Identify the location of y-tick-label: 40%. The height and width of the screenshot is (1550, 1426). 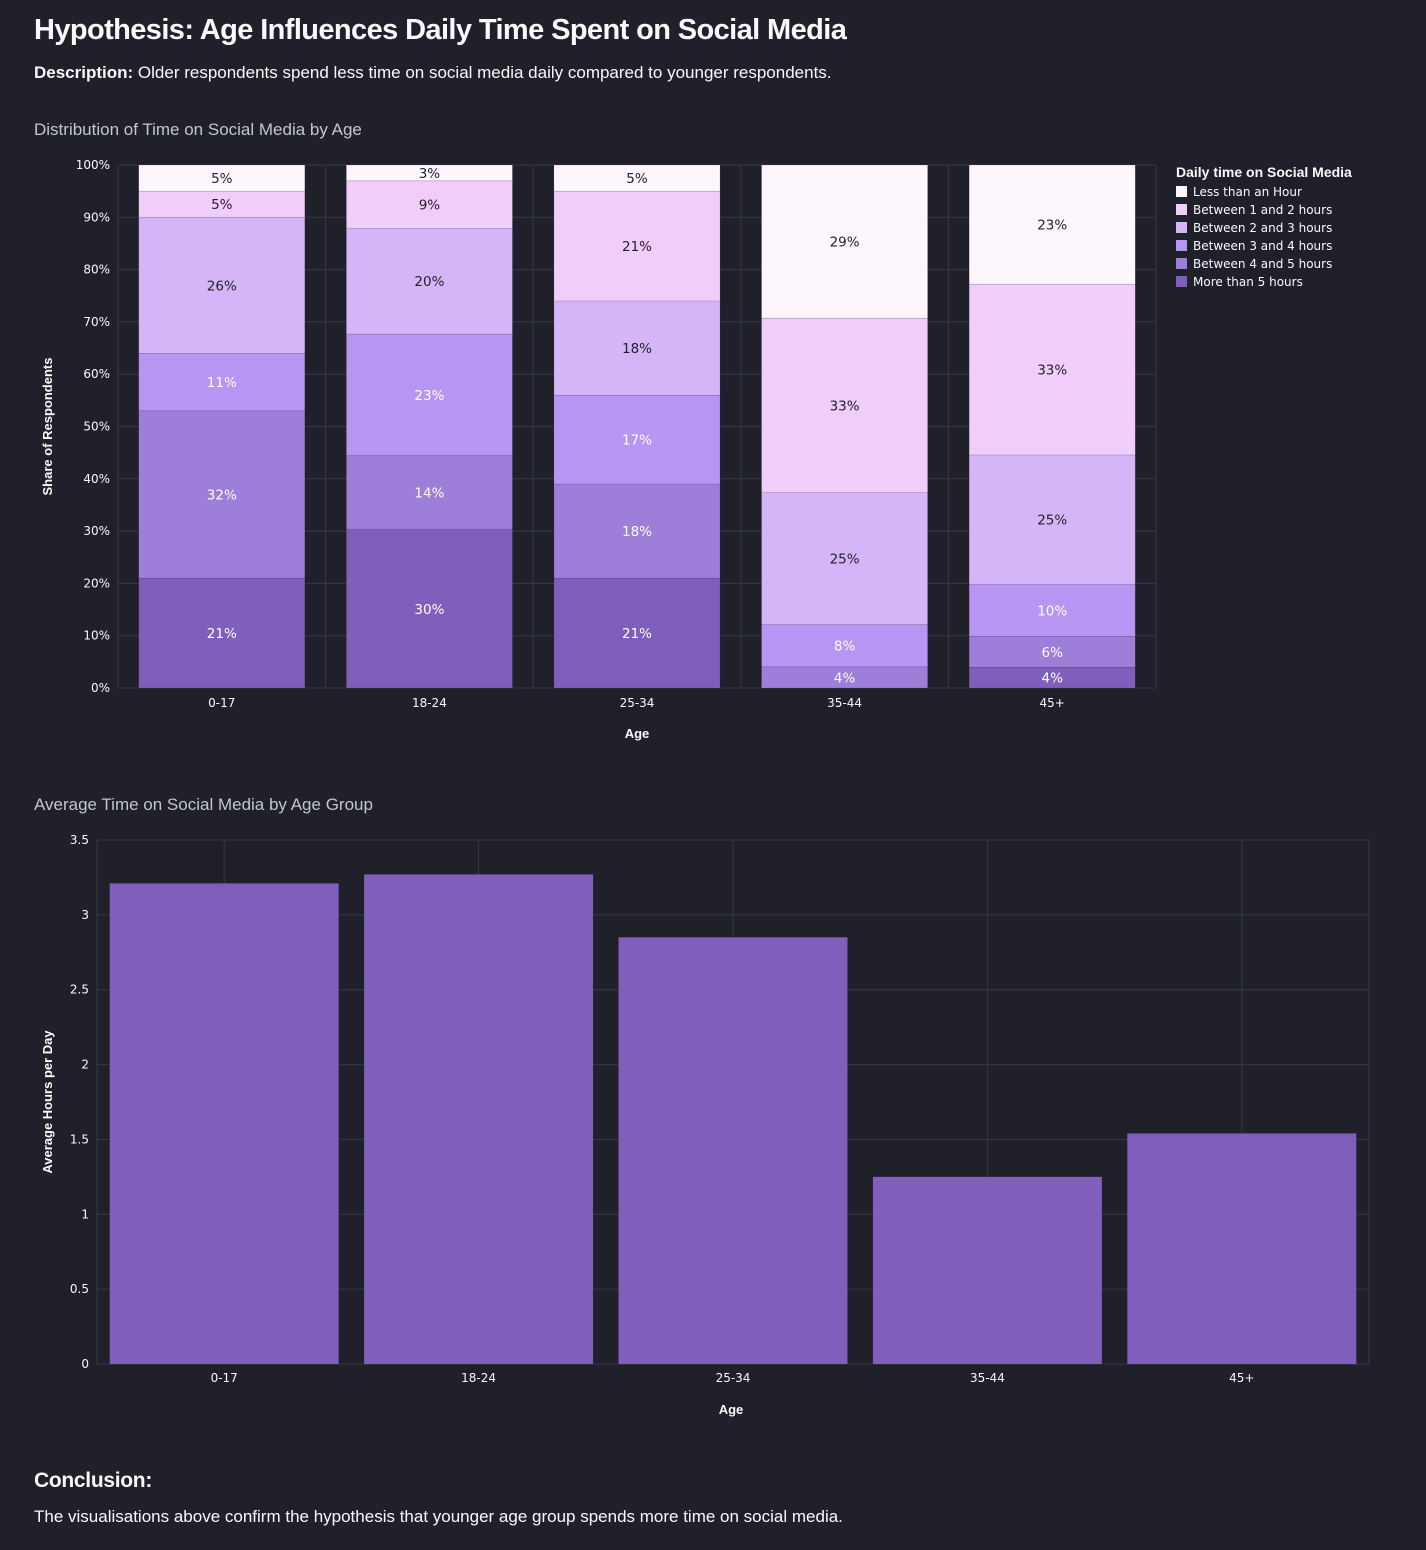
(96, 479).